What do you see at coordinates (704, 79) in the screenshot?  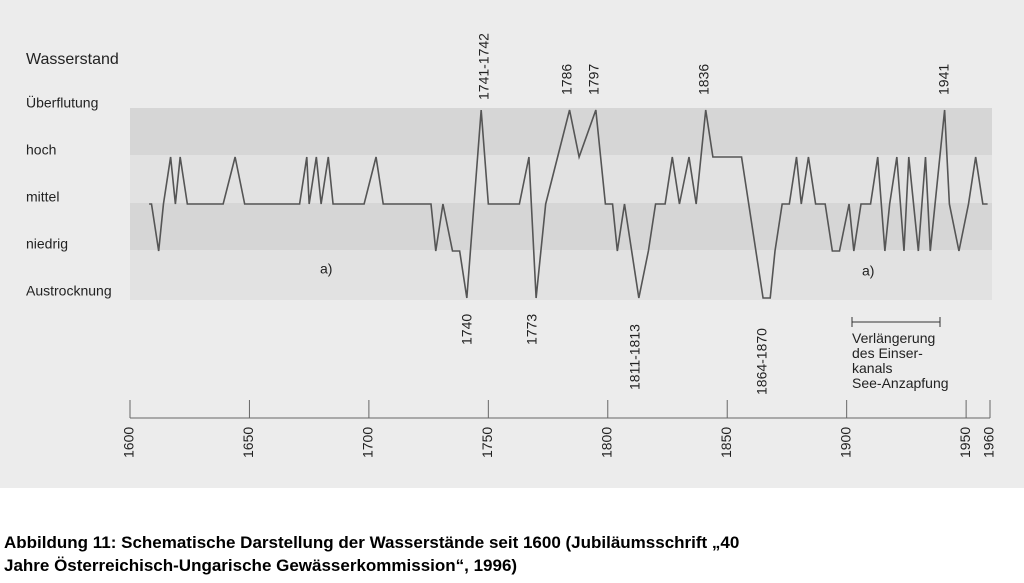 I see `annotation: 1836` at bounding box center [704, 79].